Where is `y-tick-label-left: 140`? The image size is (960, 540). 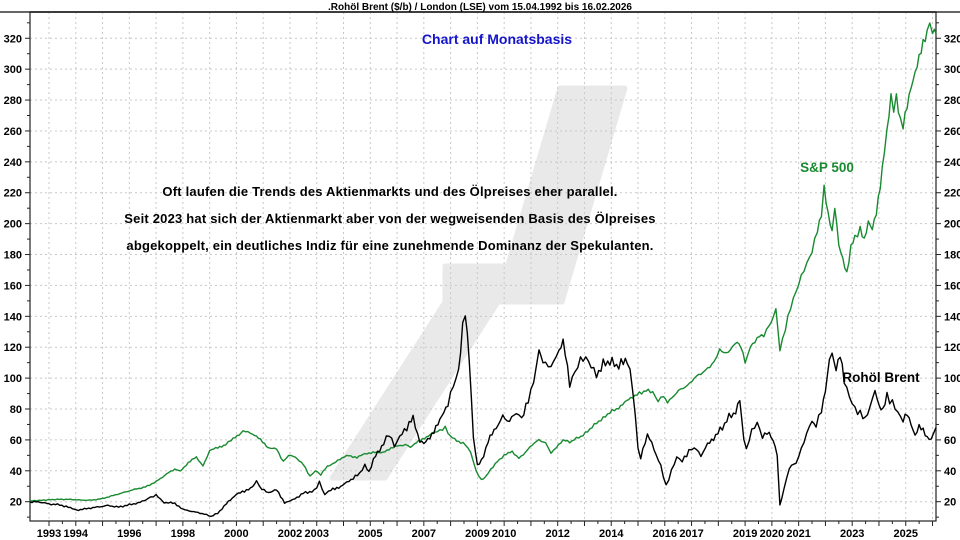
y-tick-label-left: 140 is located at coordinates (13, 317).